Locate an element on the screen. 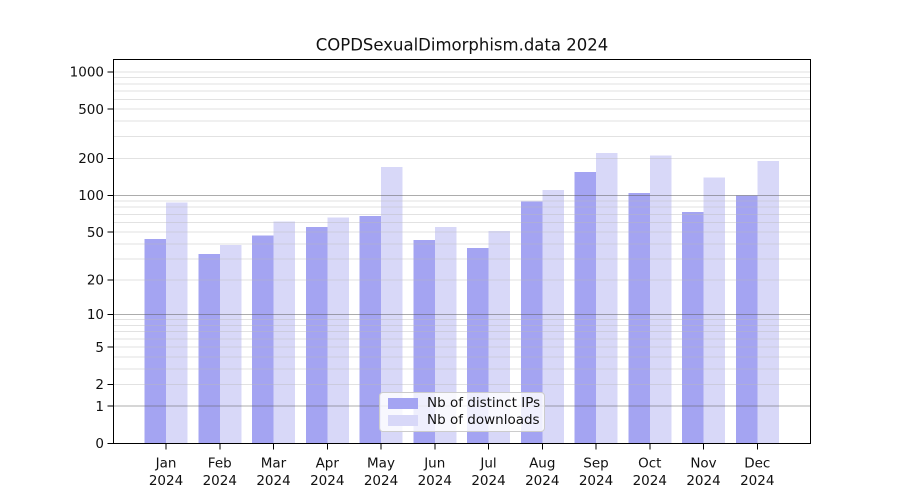 This screenshot has width=900, height=500. x-tick-label-month: Dec is located at coordinates (757, 464).